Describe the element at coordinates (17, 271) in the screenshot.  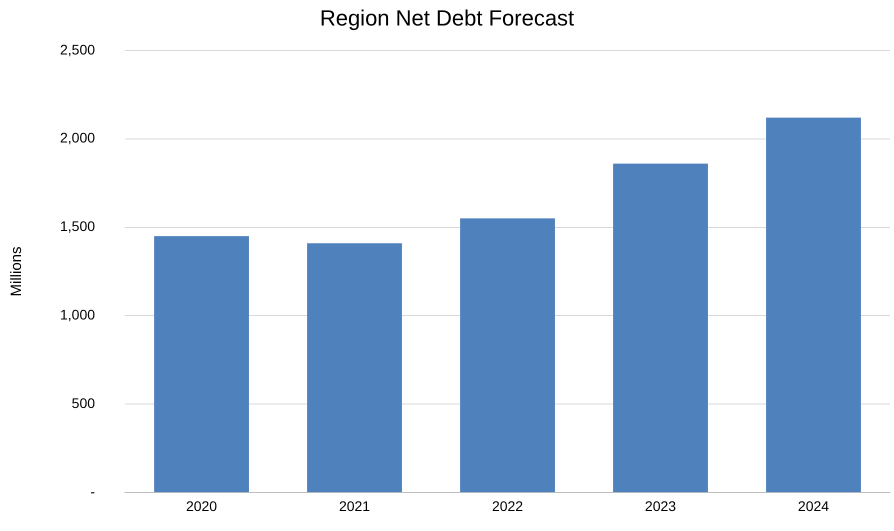
I see `y-axis-title: Millions` at that location.